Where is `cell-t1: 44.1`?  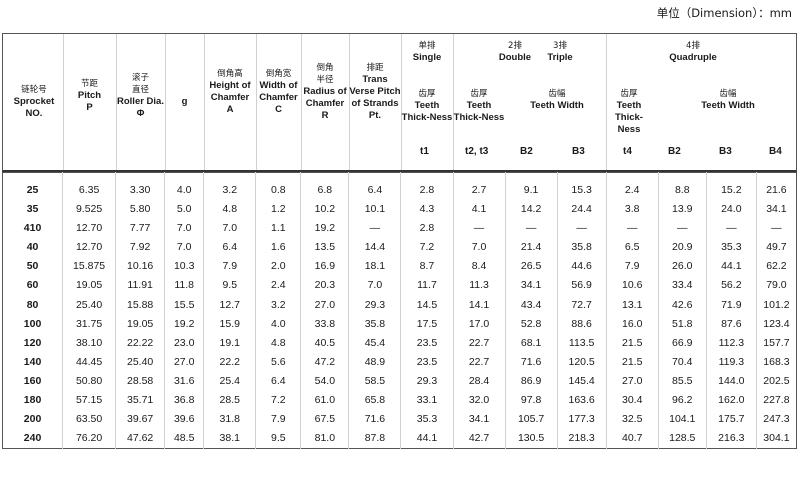 cell-t1: 44.1 is located at coordinates (426, 439).